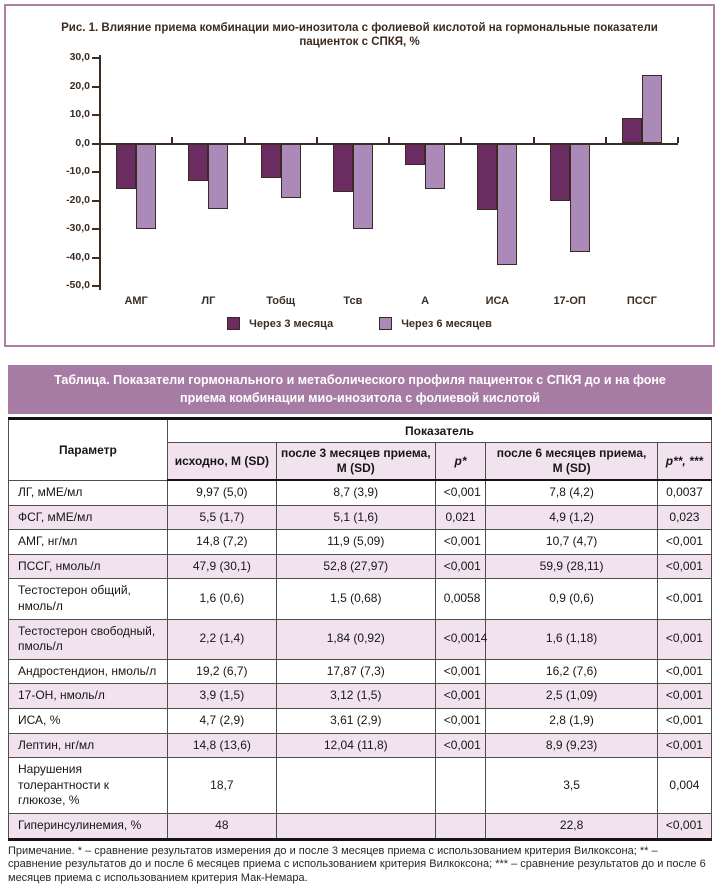  Describe the element at coordinates (67, 200) in the screenshot. I see `y-axis-tick-label: -20,0` at that location.